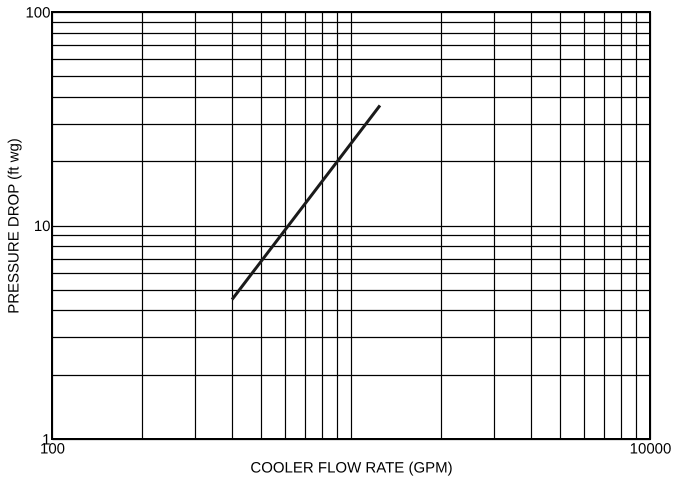  I want to click on y-tick-label: 10, so click(42, 226).